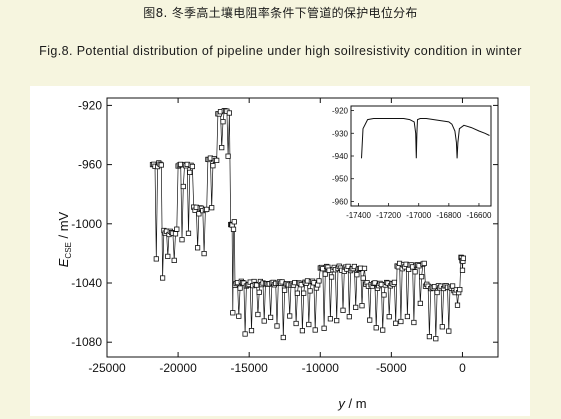 Image resolution: width=561 pixels, height=419 pixels. I want to click on x-tick-label: -5000, so click(391, 368).